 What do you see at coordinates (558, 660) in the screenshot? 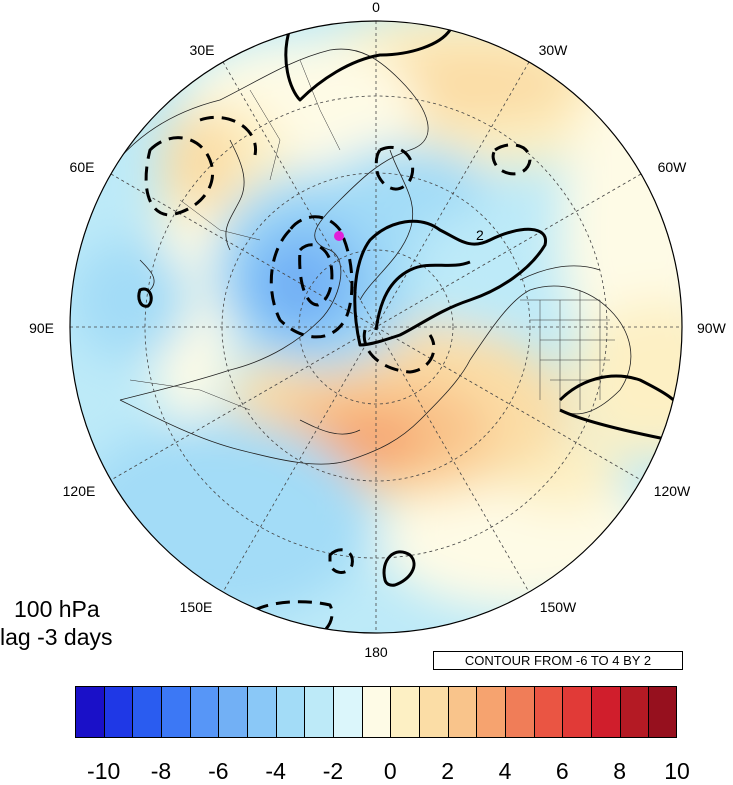
I see `contour-info-box: CONTOUR FROM -6 TO 4 BY 2` at bounding box center [558, 660].